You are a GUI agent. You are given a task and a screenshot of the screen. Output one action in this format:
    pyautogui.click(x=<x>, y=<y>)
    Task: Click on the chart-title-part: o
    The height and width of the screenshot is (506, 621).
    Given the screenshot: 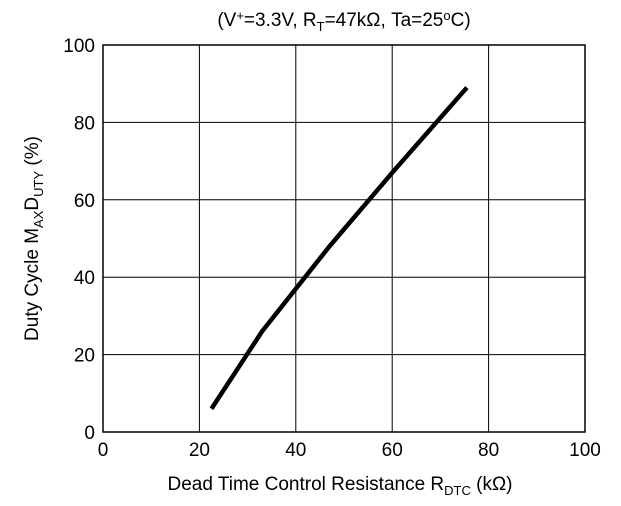 What is the action you would take?
    pyautogui.click(x=446, y=15)
    